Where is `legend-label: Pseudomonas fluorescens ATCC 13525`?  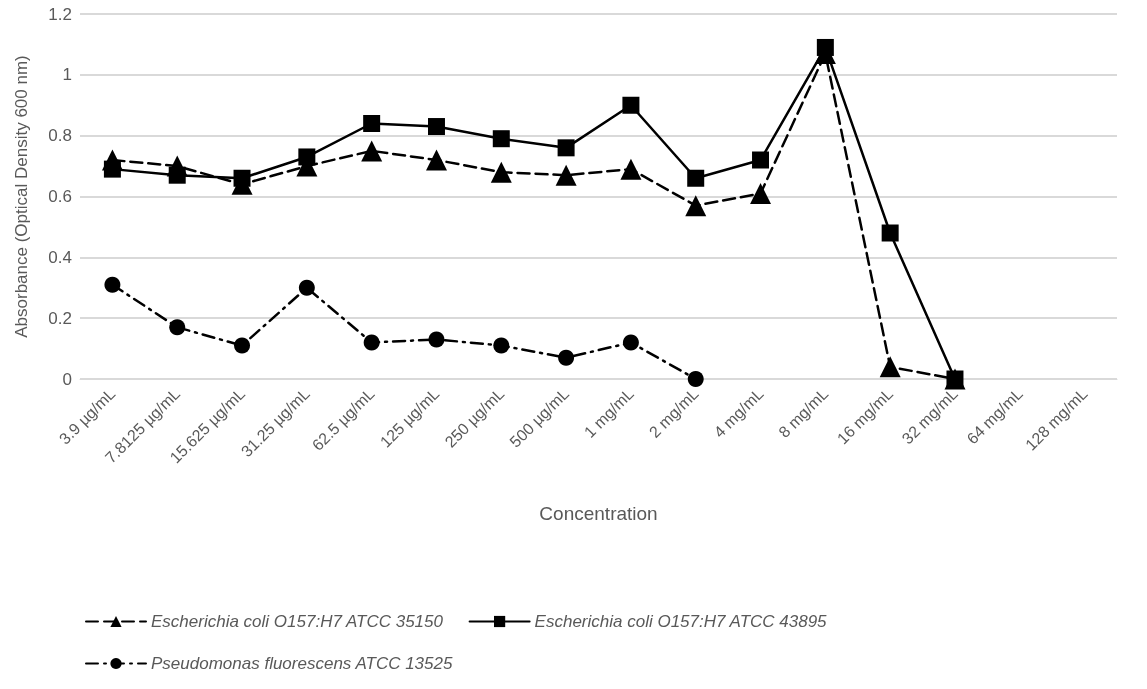 legend-label: Pseudomonas fluorescens ATCC 13525 is located at coordinates (302, 663).